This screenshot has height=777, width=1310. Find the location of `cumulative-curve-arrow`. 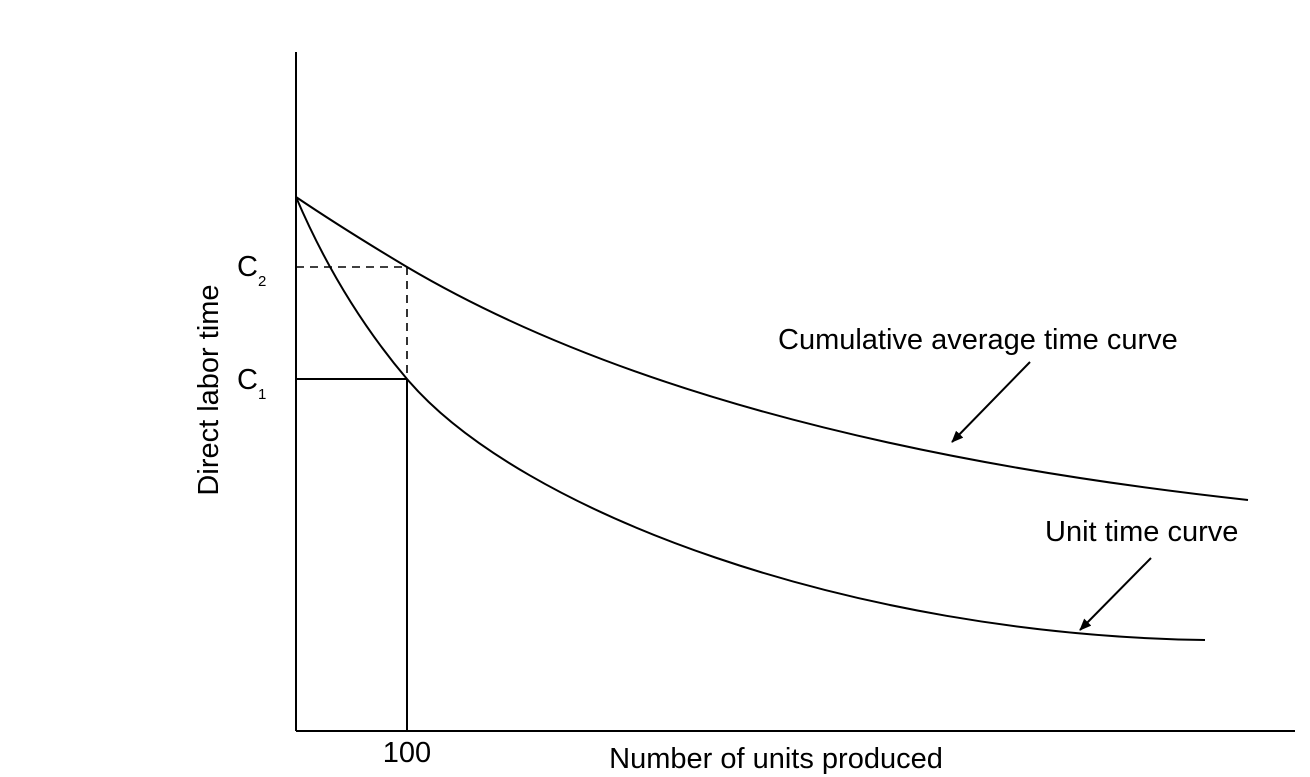

cumulative-curve-arrow is located at coordinates (991, 402).